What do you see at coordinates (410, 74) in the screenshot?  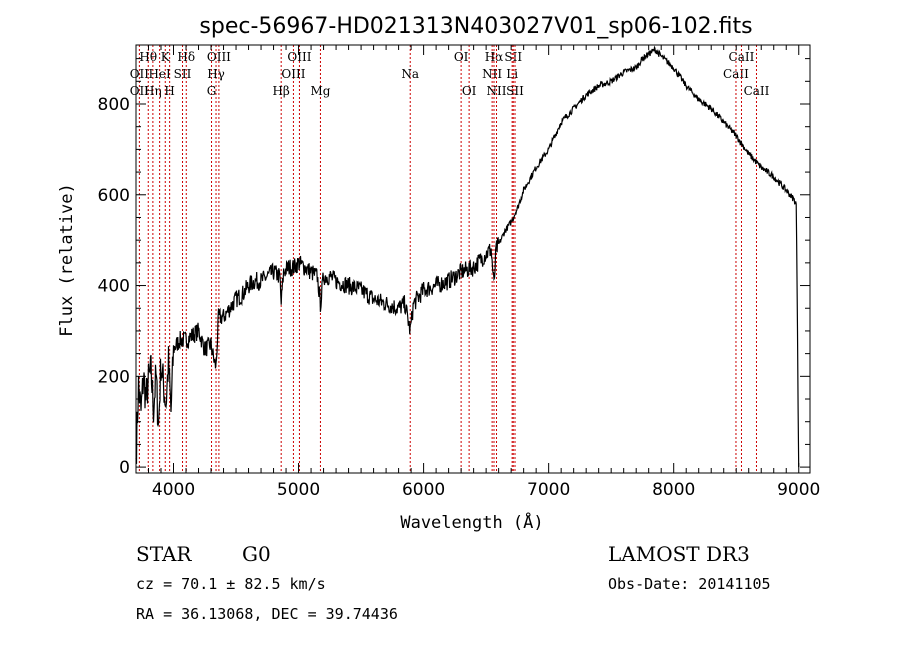 I see `spectral-line-label: Na` at bounding box center [410, 74].